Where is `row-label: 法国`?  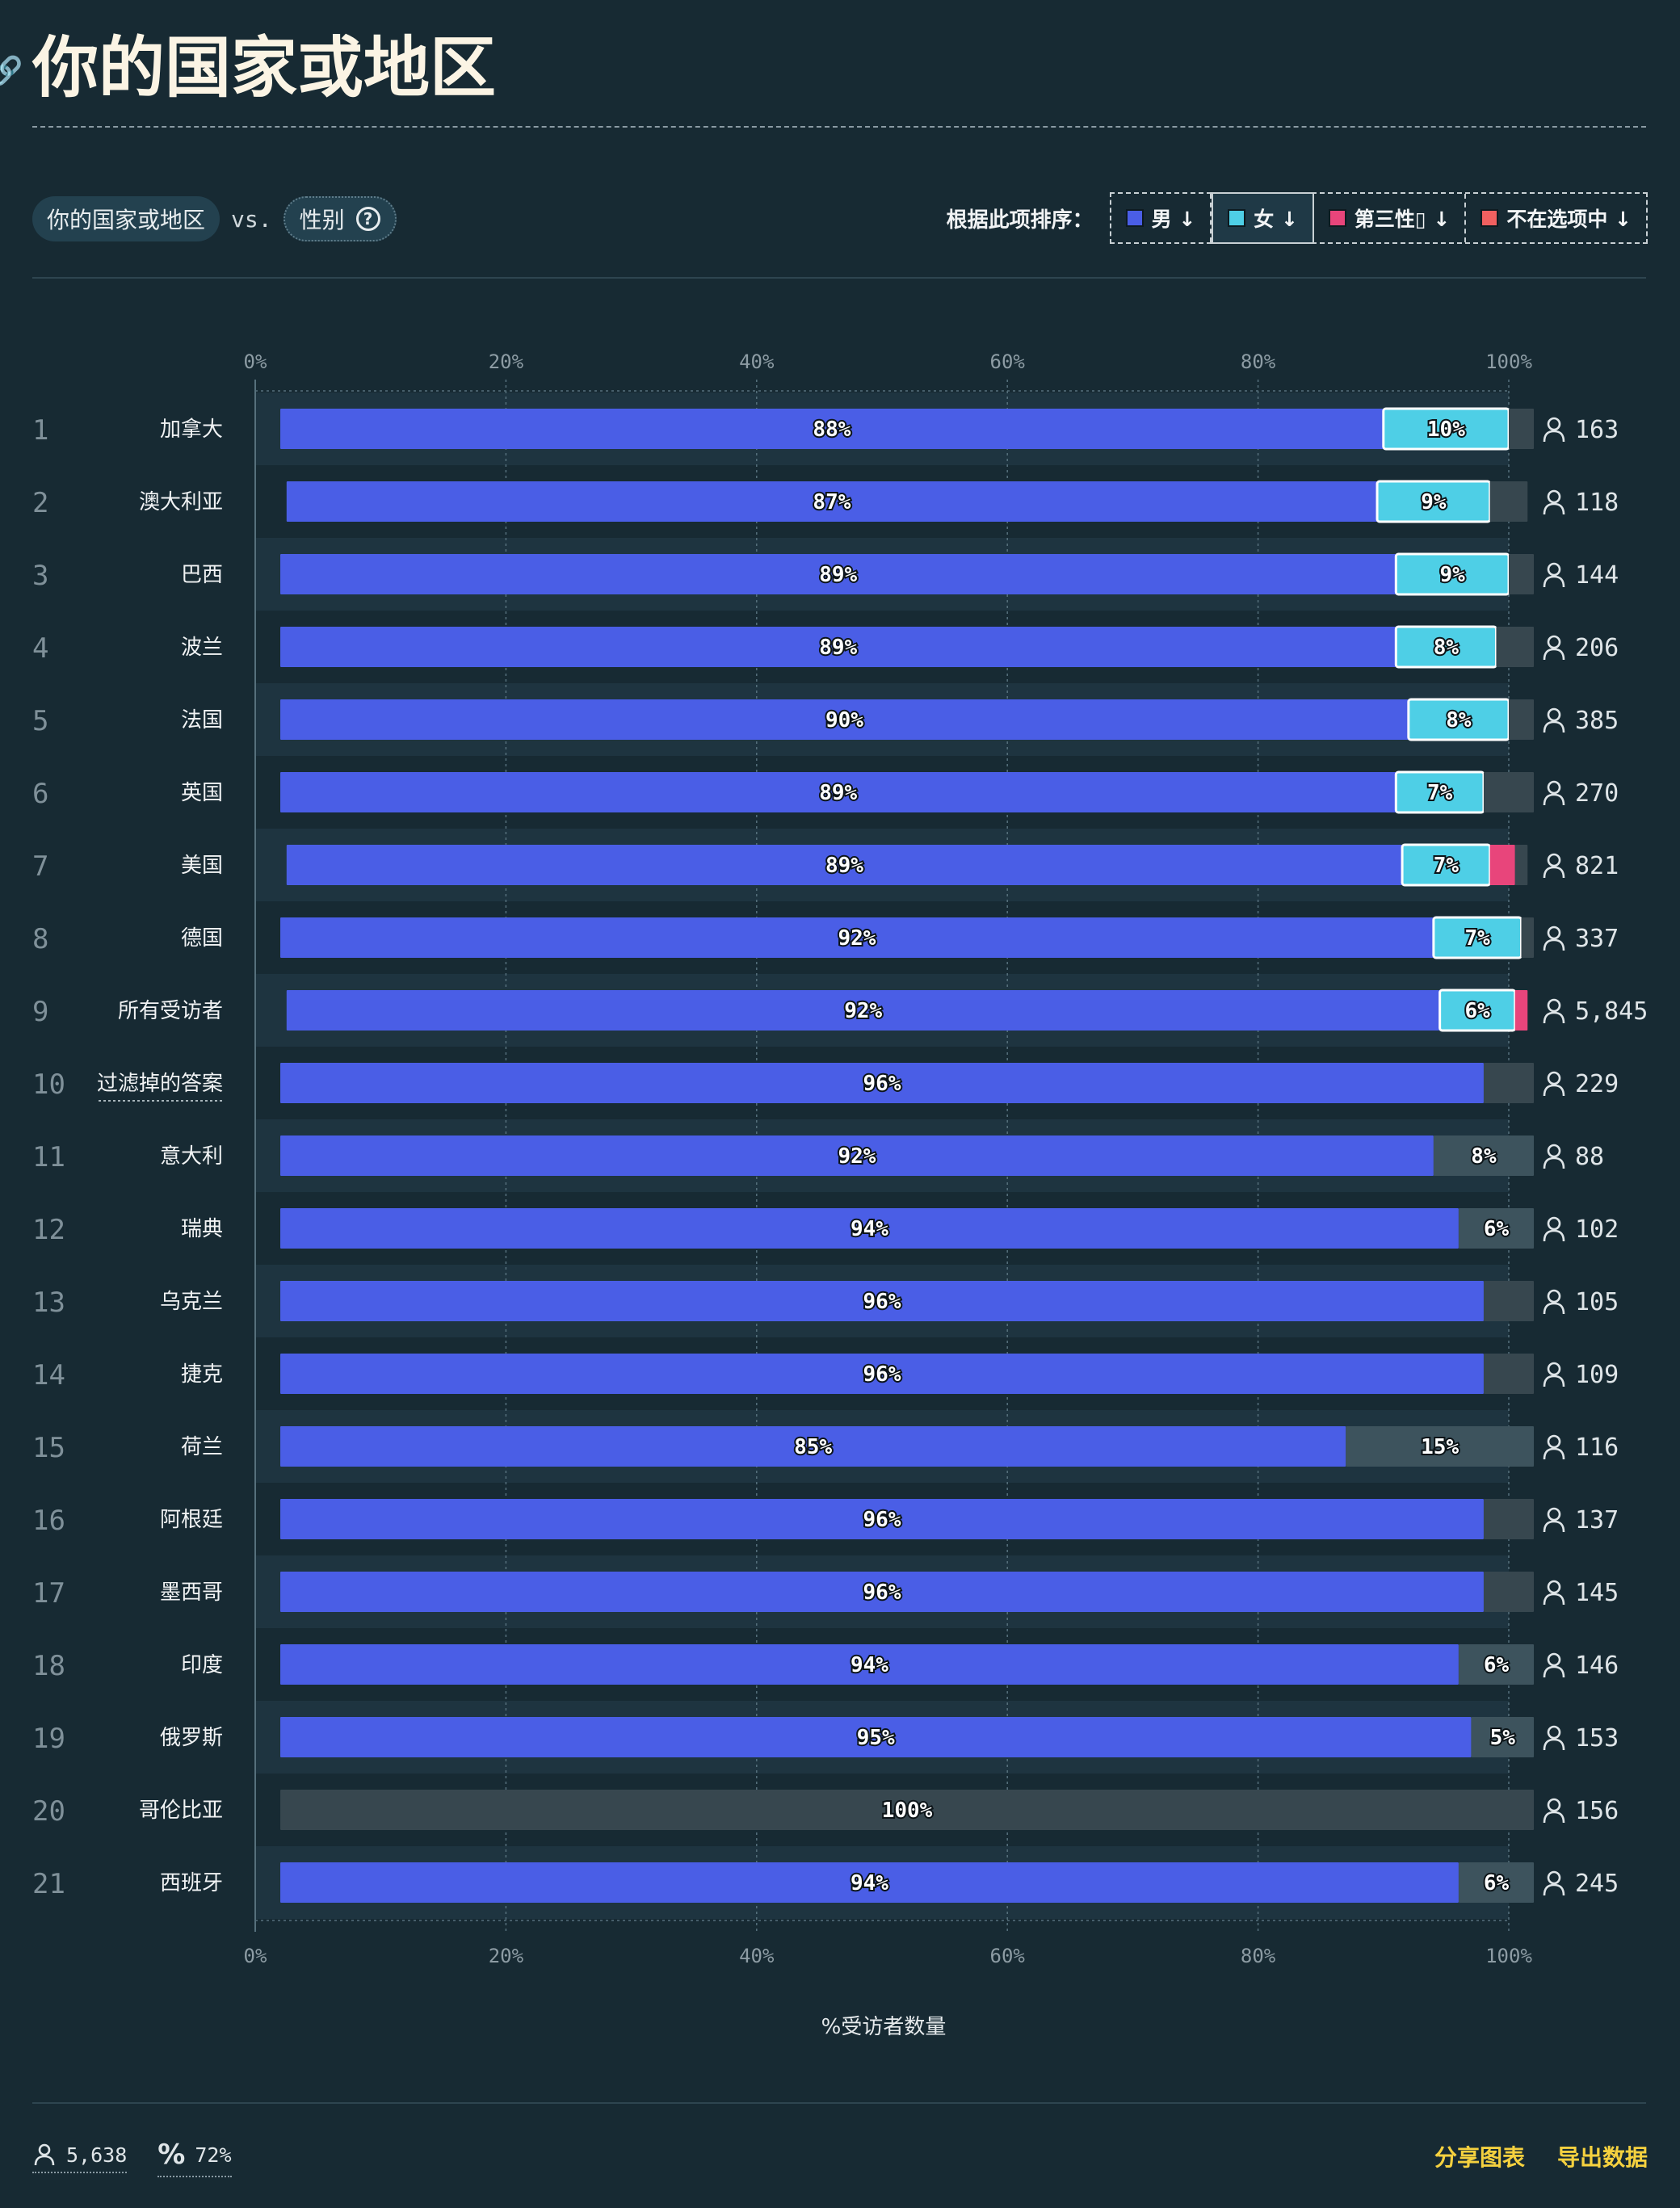 row-label: 法国 is located at coordinates (202, 720).